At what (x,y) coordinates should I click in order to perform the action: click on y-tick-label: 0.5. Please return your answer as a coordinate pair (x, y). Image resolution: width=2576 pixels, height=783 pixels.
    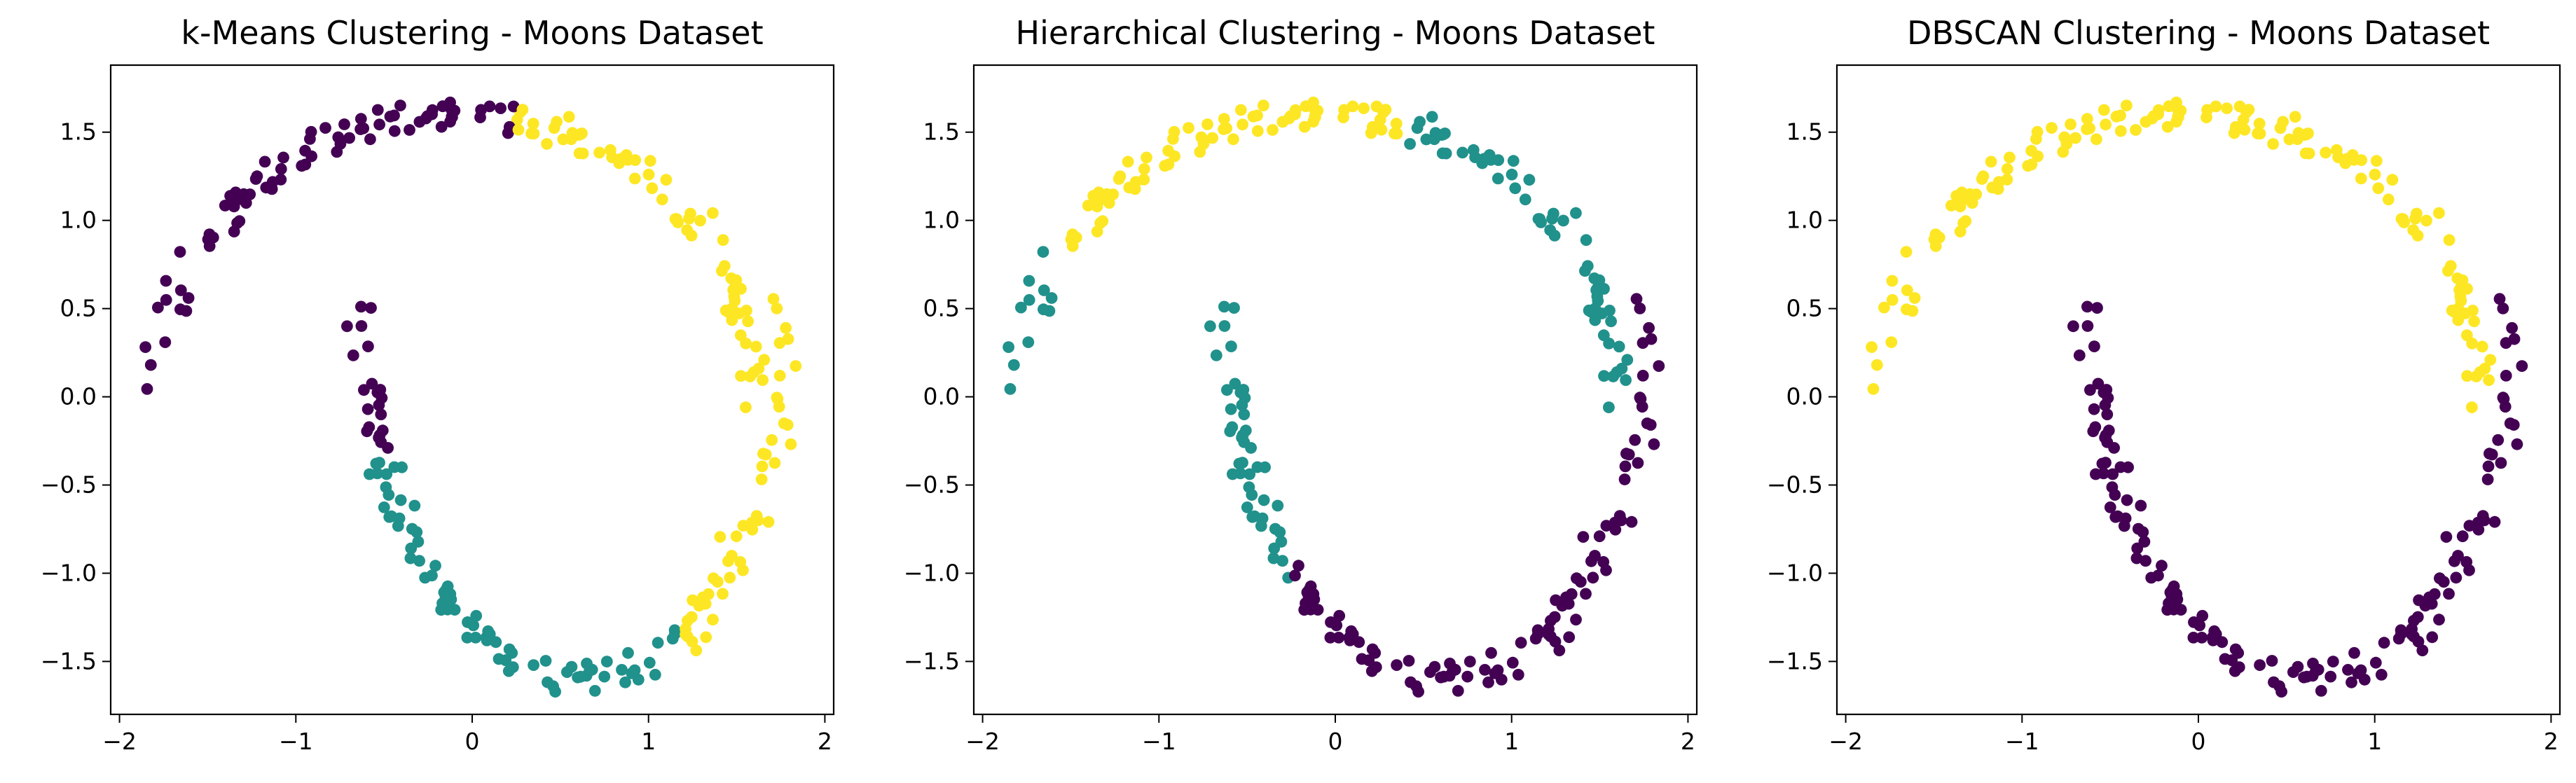
    Looking at the image, I should click on (941, 308).